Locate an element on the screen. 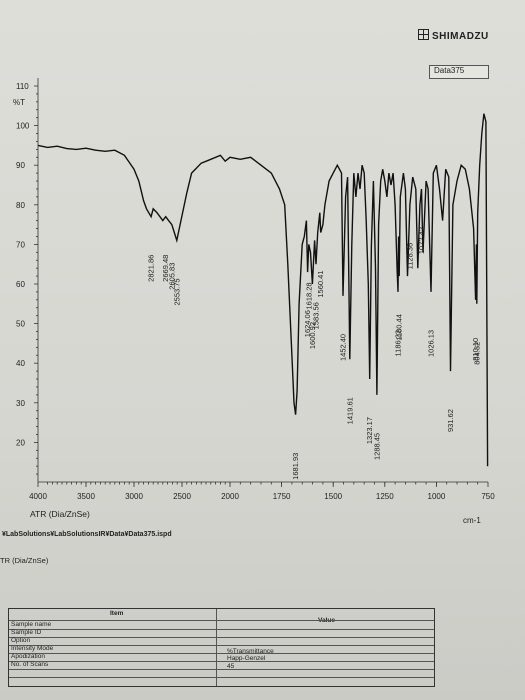 The height and width of the screenshot is (700, 525). peak-label: 1072.42 is located at coordinates (421, 240).